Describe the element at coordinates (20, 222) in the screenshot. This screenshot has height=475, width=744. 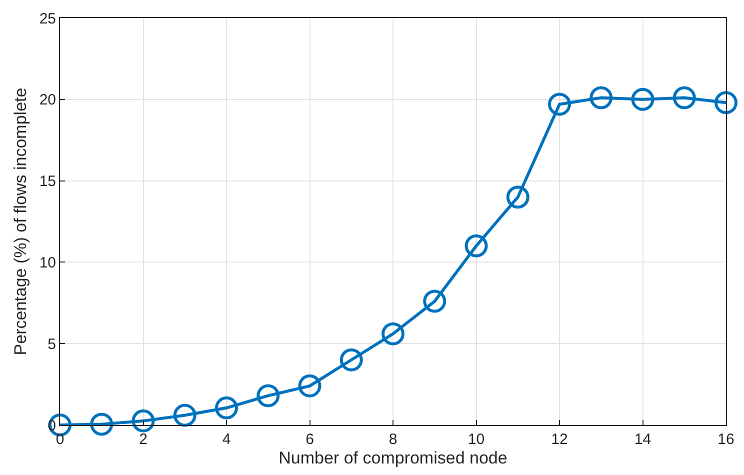
I see `y-axis-title: Percentage (%) of flows incomplete` at that location.